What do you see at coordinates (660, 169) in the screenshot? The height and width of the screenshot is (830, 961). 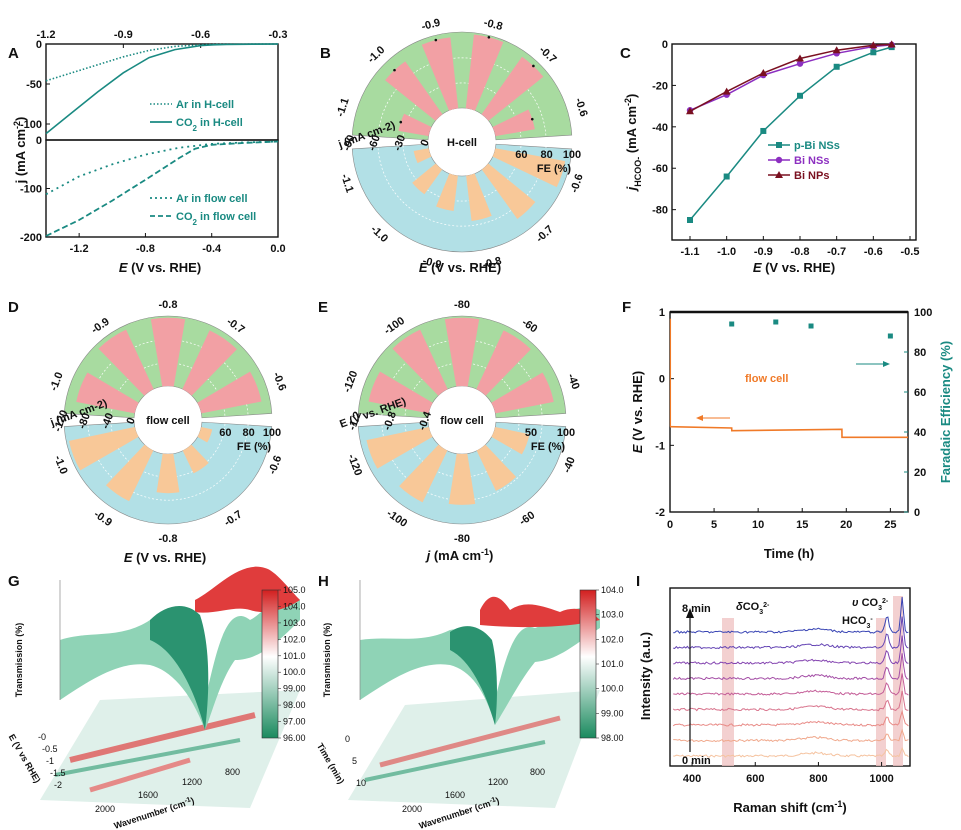 I see `c-ytick-3: -60` at bounding box center [660, 169].